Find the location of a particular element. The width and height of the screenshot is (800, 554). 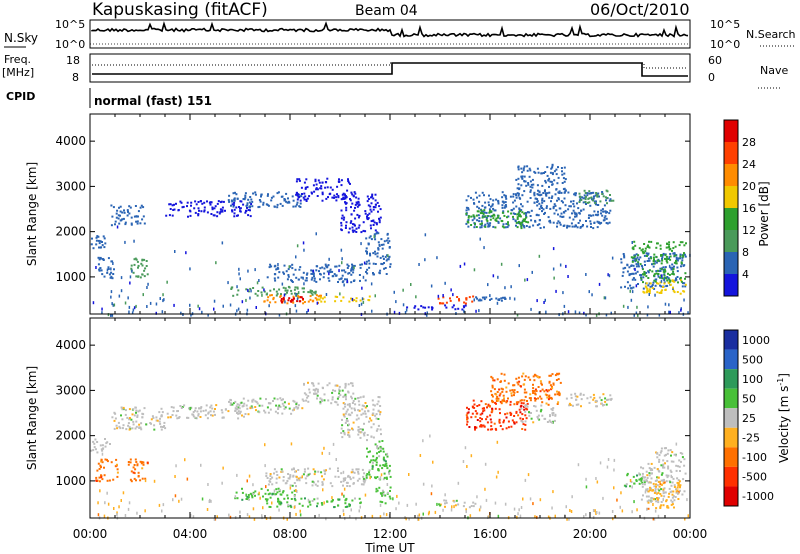

velocity-colorbar-tick: -500 is located at coordinates (754, 477).